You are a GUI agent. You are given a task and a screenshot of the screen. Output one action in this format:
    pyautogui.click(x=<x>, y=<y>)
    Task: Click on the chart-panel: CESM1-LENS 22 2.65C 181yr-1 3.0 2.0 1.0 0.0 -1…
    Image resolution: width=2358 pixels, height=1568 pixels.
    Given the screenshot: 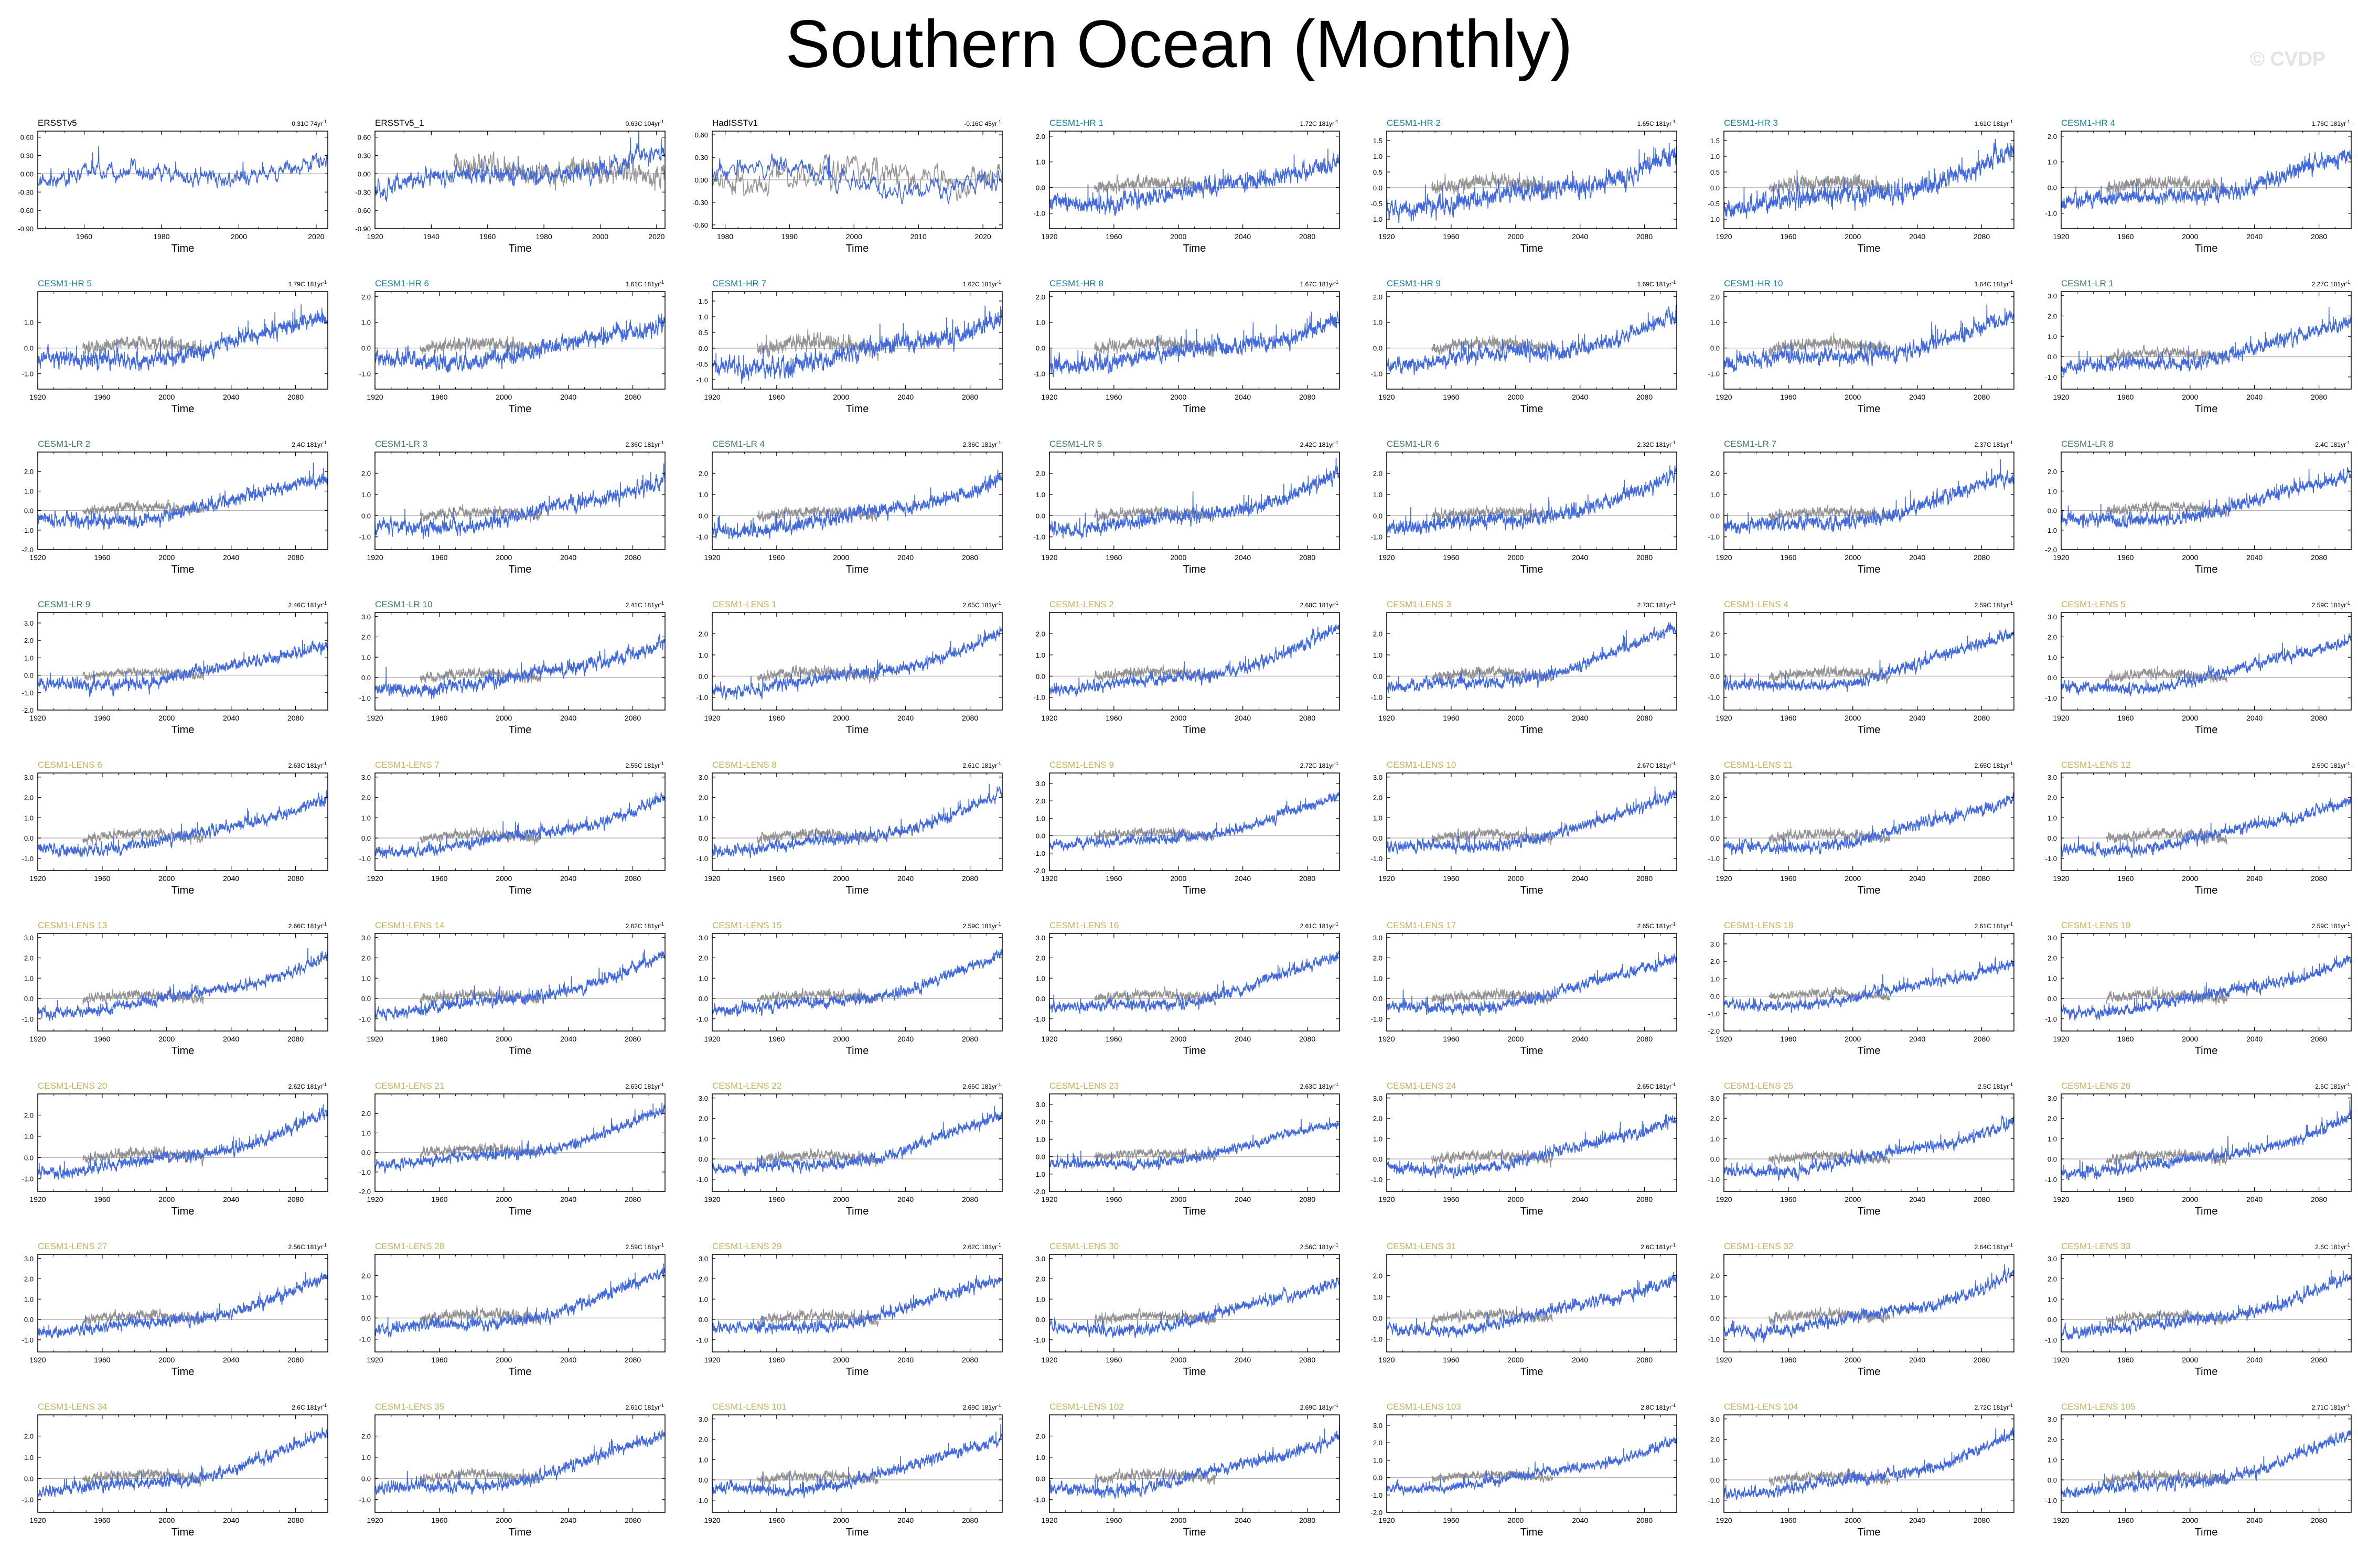 What is the action you would take?
    pyautogui.click(x=849, y=1149)
    